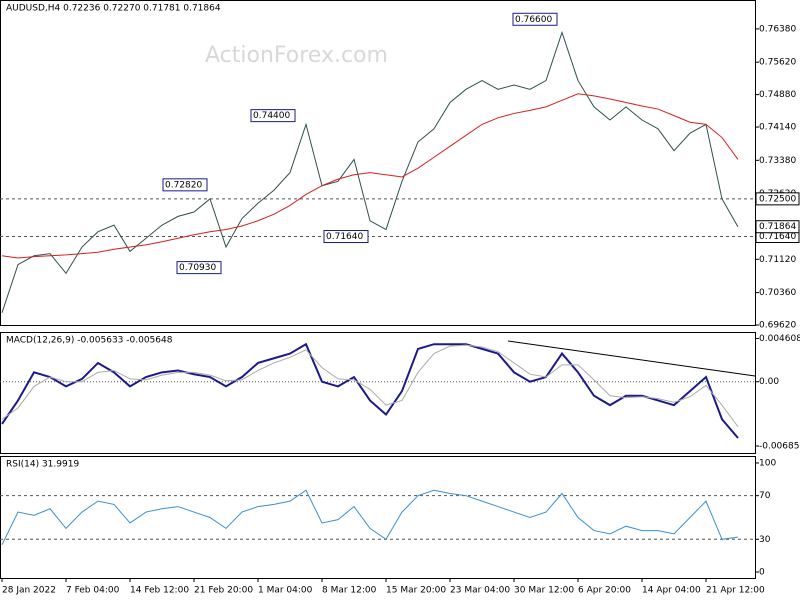 This screenshot has height=600, width=800. What do you see at coordinates (89, 341) in the screenshot?
I see `panel-title: MACD(12,26,9) -0.005633 -0.005648` at bounding box center [89, 341].